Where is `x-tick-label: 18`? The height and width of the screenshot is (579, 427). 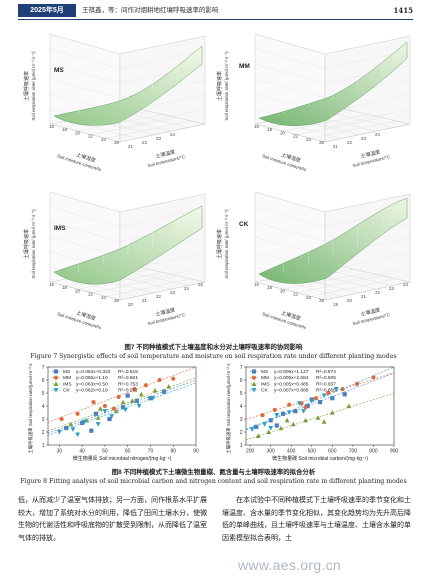
x-tick-label: 18 is located at coordinates (64, 287).